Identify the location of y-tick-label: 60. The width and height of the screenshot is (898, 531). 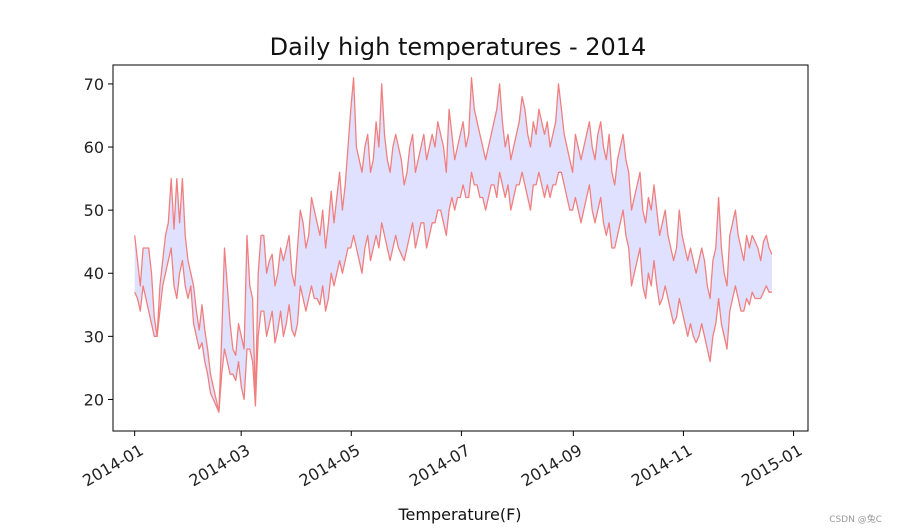
(94, 147).